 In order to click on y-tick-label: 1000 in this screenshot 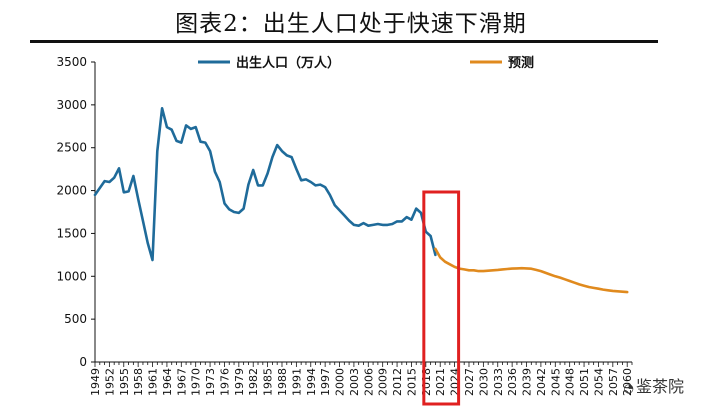, I will do `click(71, 276)`.